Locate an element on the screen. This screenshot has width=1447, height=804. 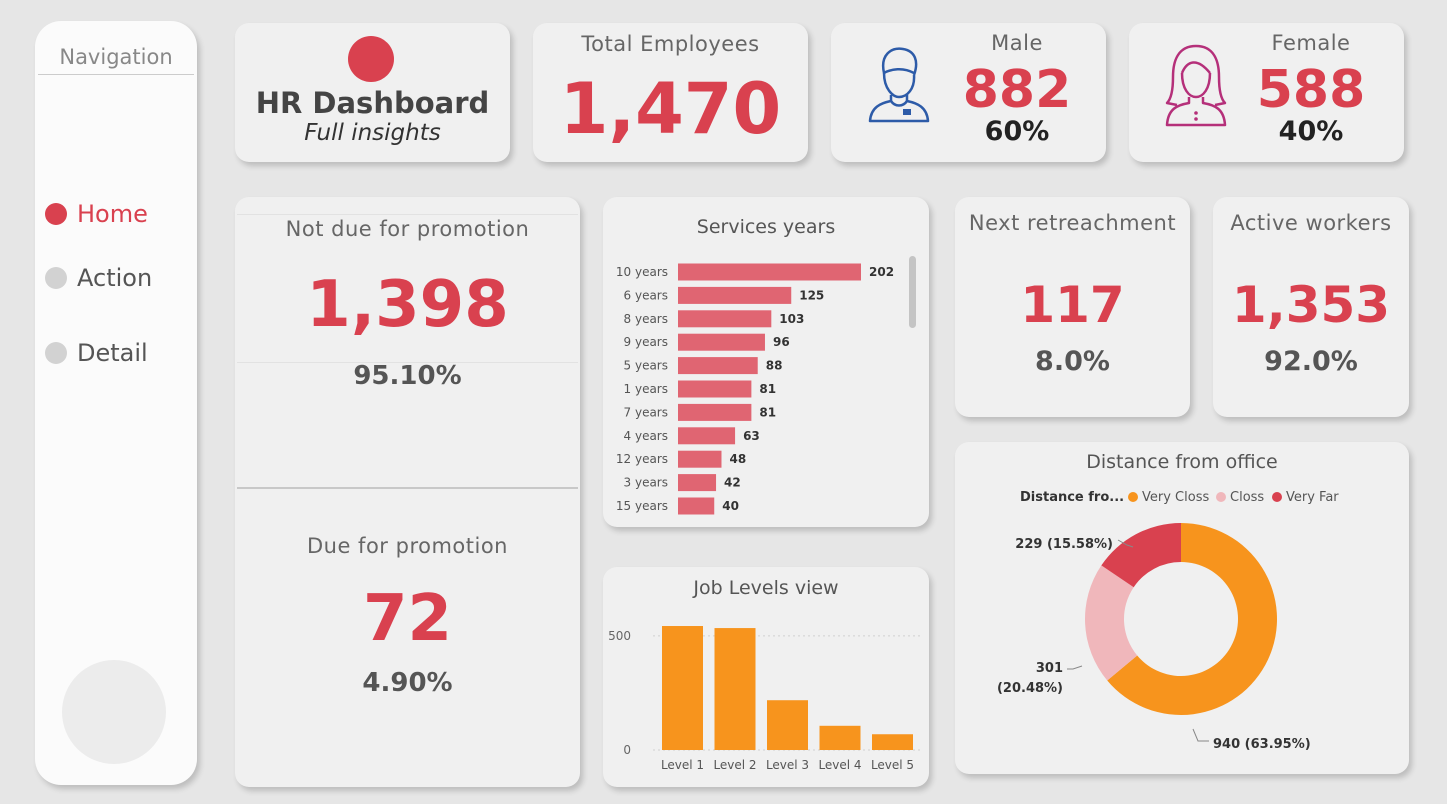
service-years-category-label: 9 years is located at coordinates (646, 342).